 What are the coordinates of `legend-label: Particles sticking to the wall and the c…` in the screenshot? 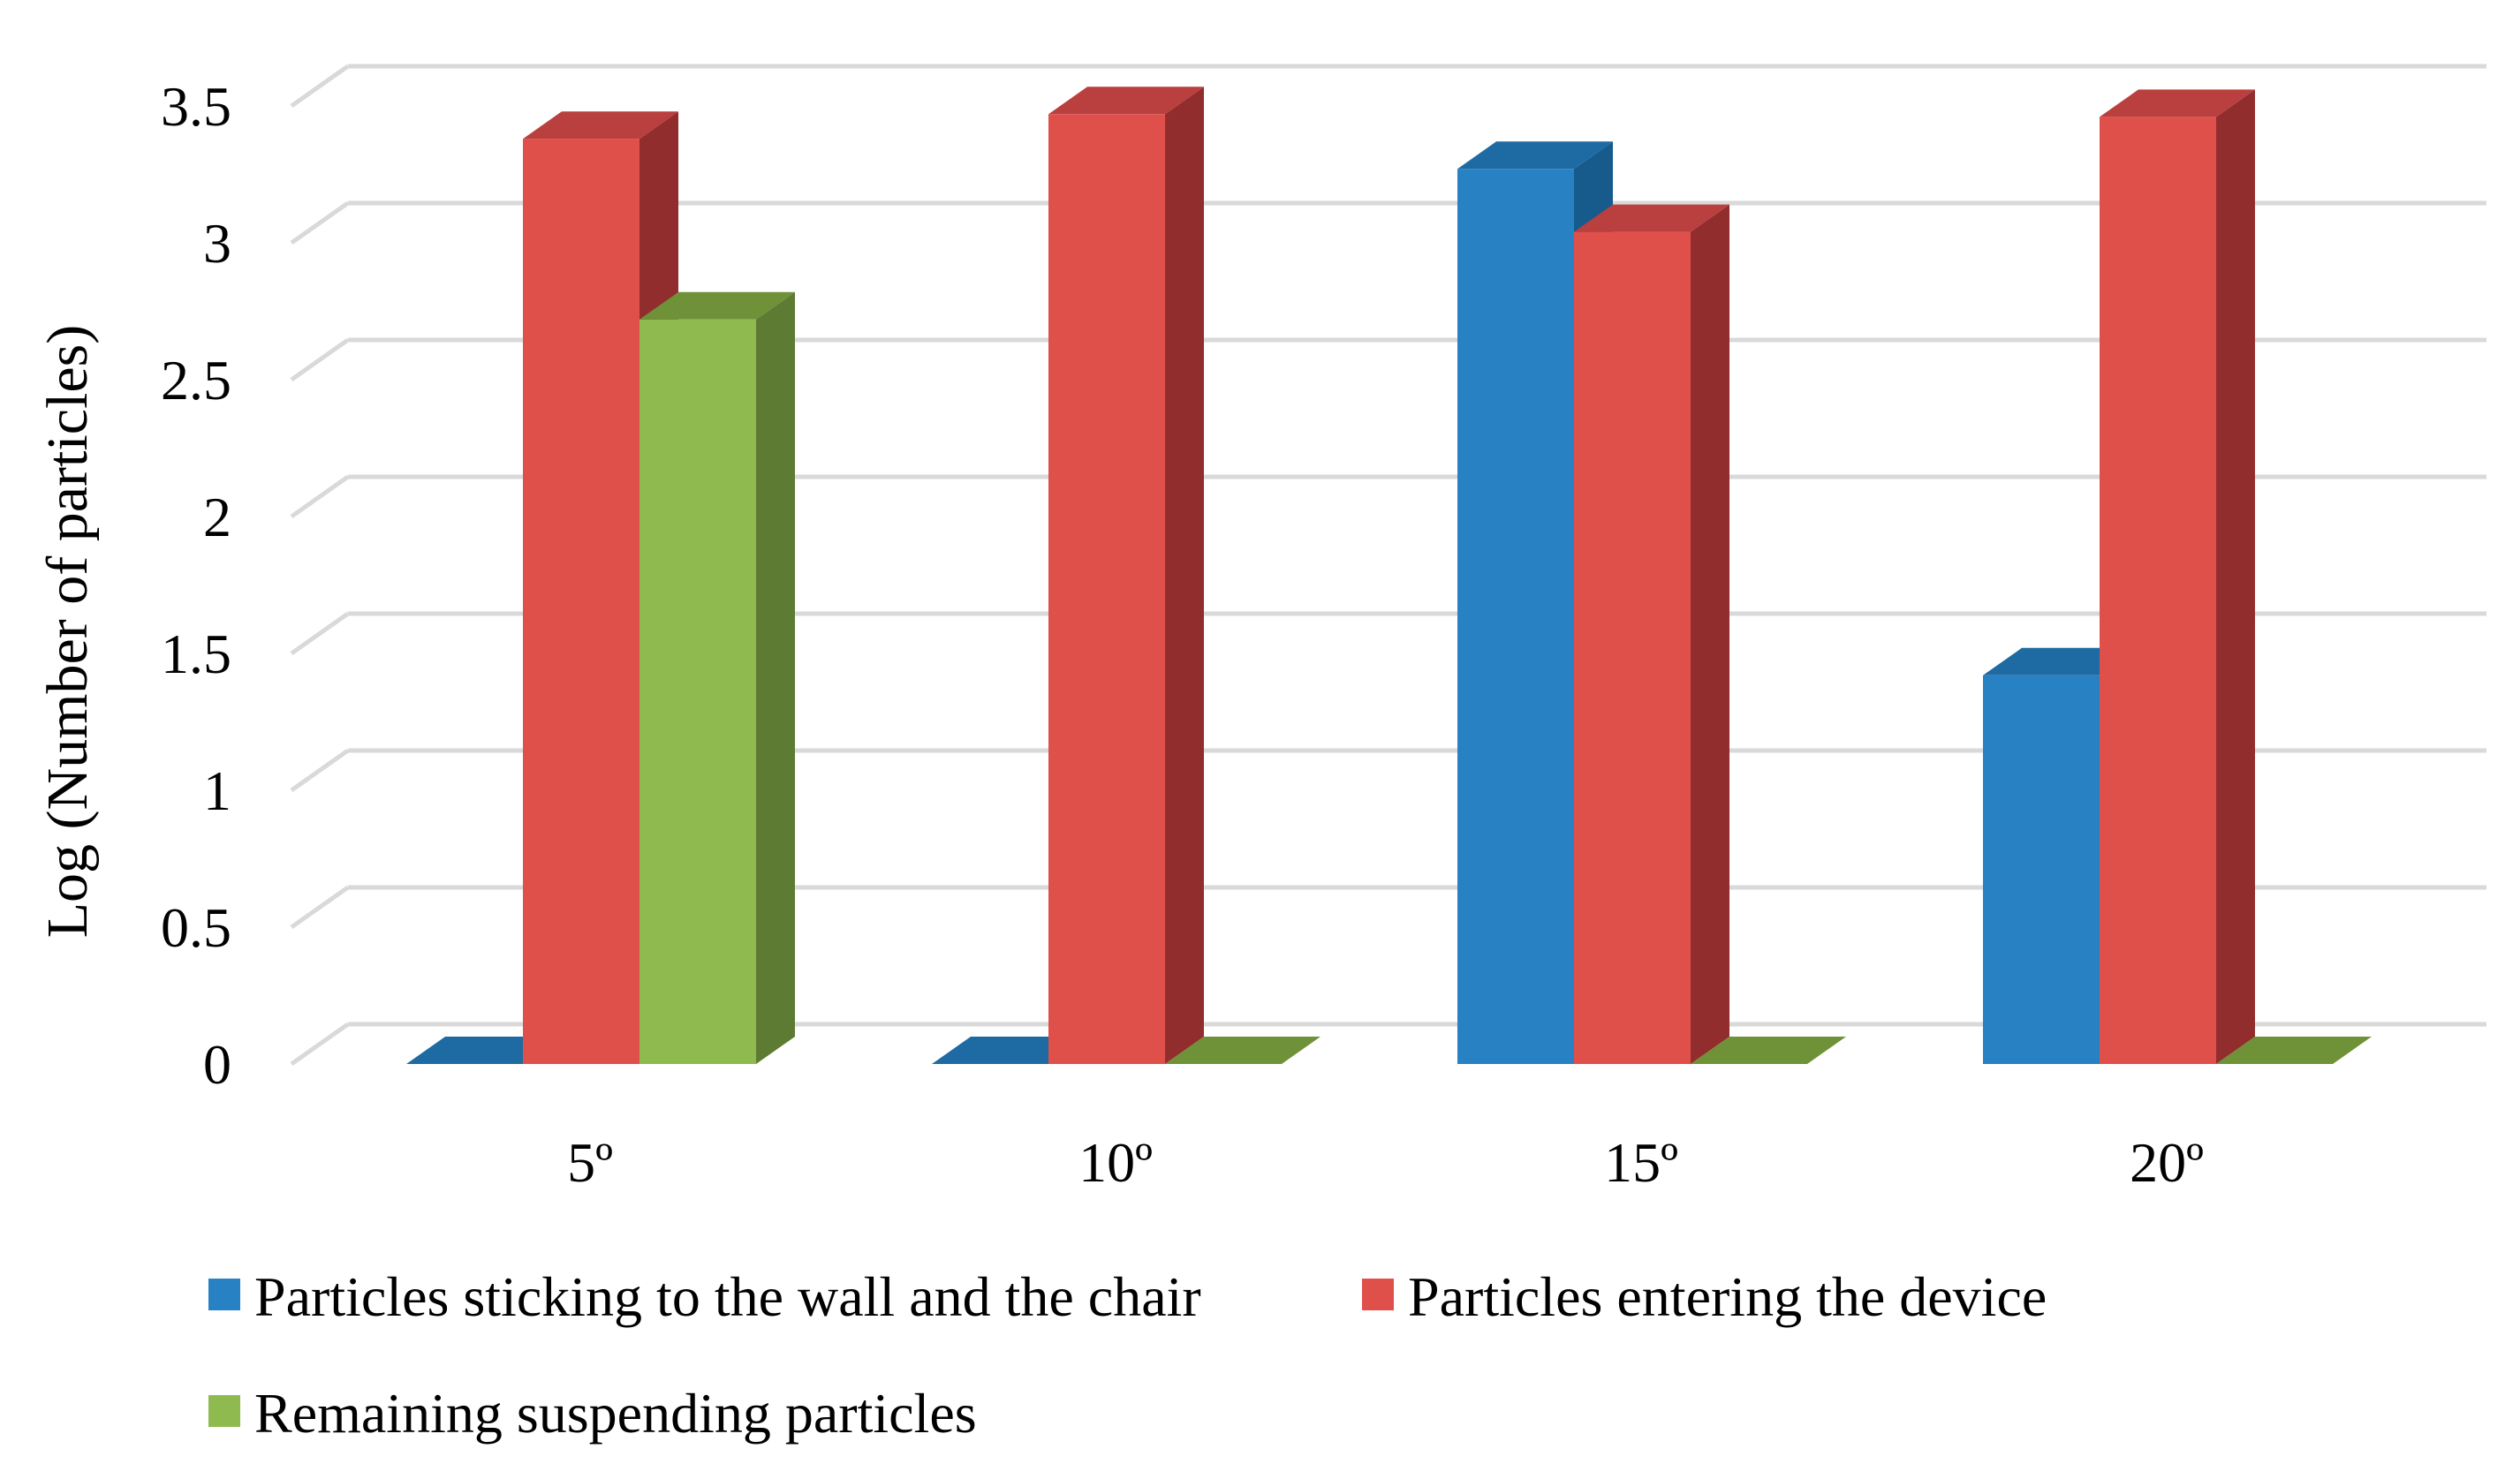 It's located at (727, 1296).